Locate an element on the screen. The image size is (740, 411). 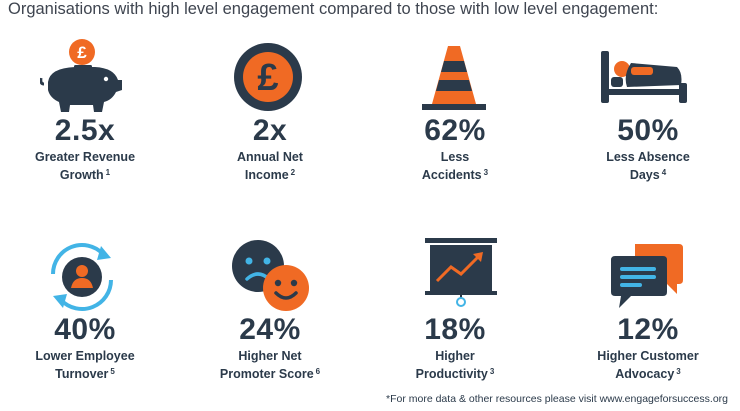
stat-value: 2x is located at coordinates (270, 130).